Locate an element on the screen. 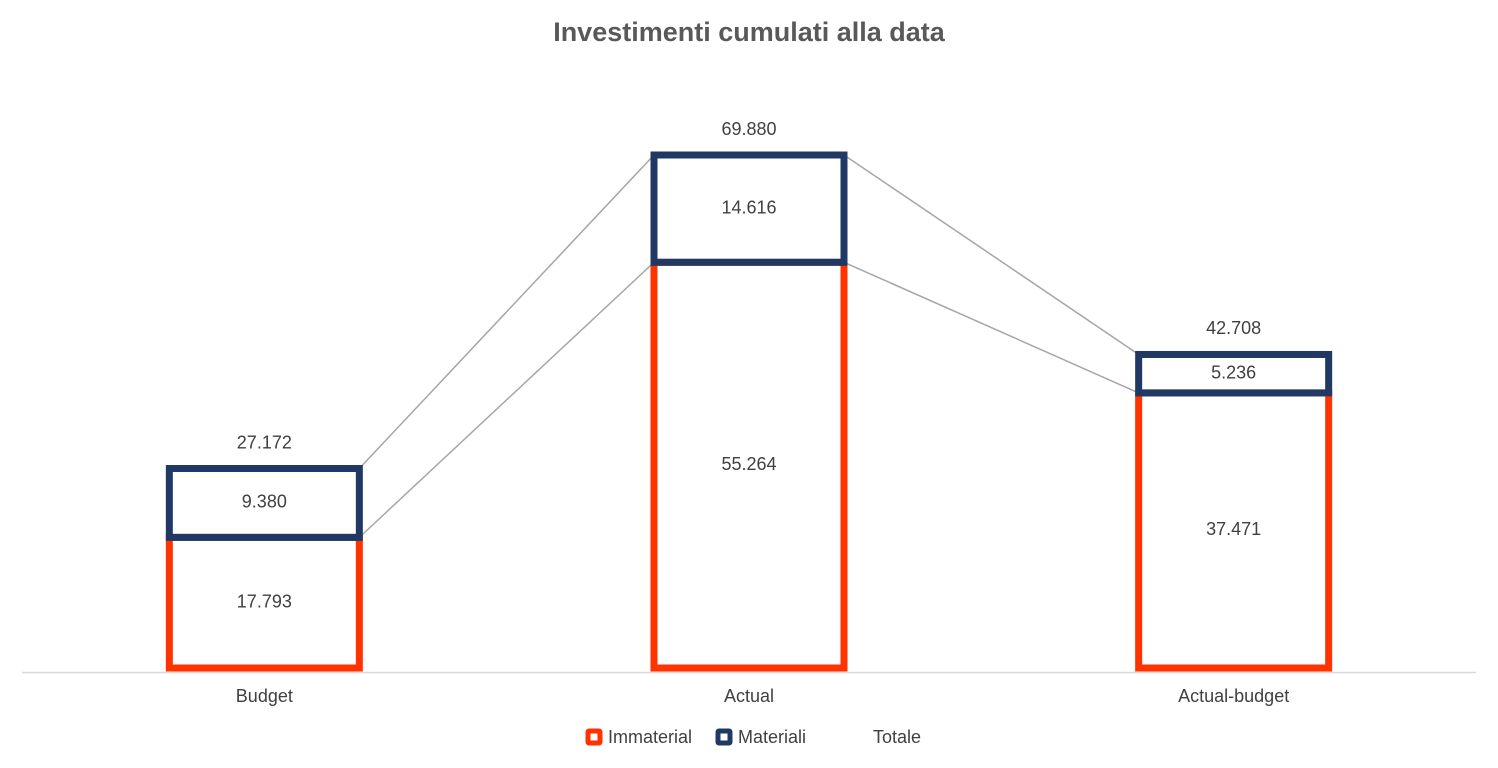  data-label: 55.264 is located at coordinates (748, 464).